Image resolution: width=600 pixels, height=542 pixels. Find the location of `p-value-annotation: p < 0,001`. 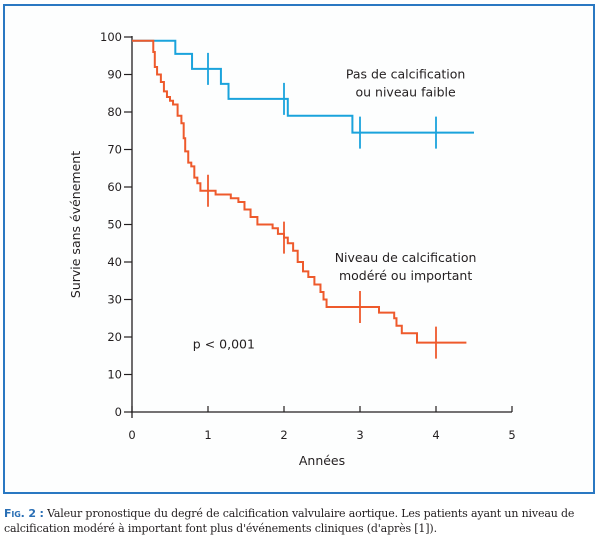

p-value-annotation: p < 0,001 is located at coordinates (224, 343).